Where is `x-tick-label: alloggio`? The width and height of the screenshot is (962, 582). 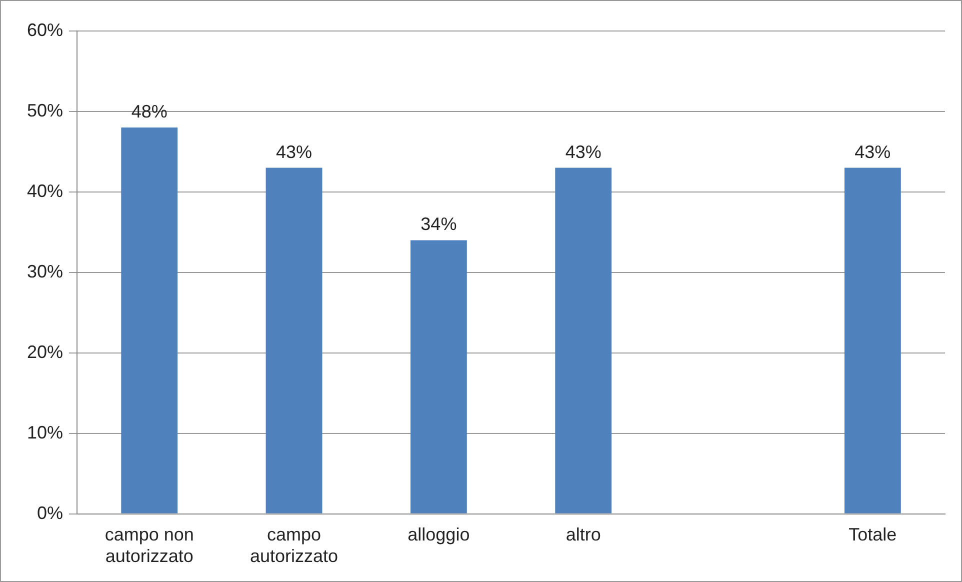
x-tick-label: alloggio is located at coordinates (439, 534).